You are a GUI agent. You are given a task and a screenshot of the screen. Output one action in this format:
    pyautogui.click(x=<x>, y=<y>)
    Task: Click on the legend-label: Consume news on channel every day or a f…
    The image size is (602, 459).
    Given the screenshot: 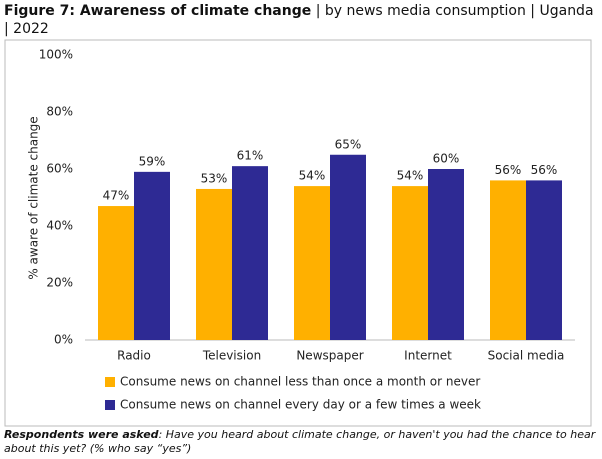 What is the action you would take?
    pyautogui.click(x=300, y=405)
    